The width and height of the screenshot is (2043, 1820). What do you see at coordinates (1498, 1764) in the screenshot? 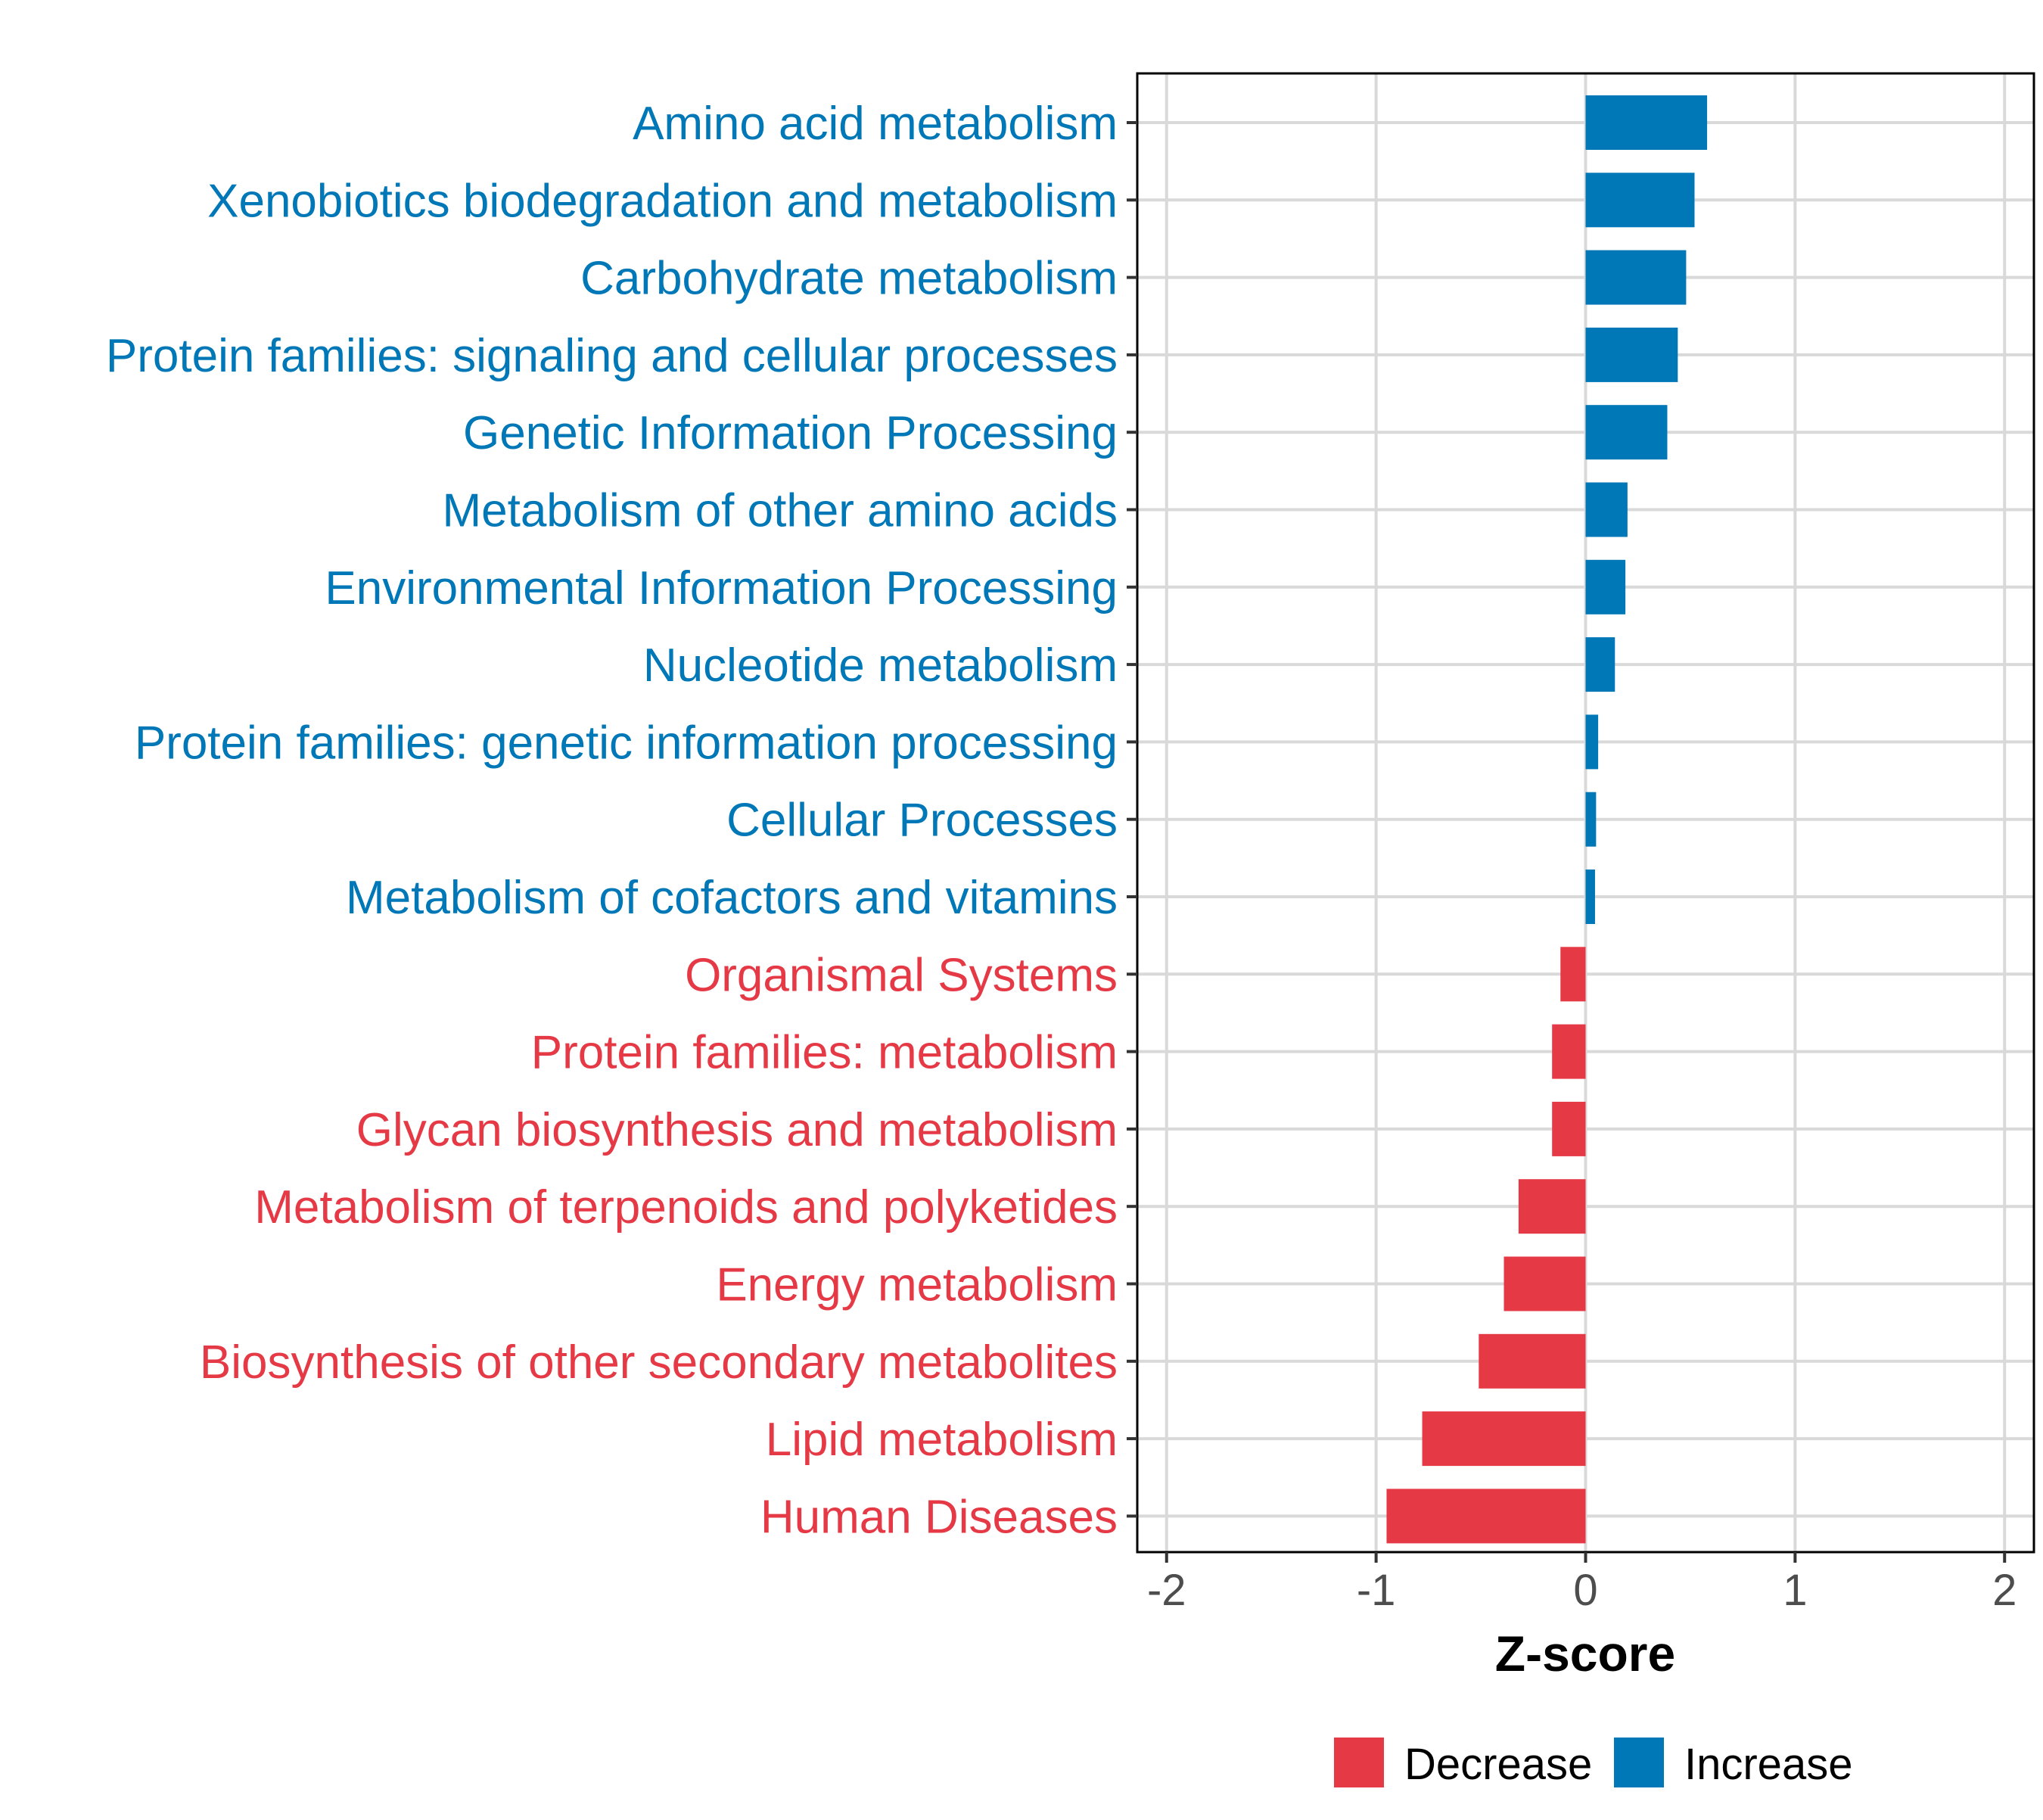
I see `legend-label-decrease: Decrease` at bounding box center [1498, 1764].